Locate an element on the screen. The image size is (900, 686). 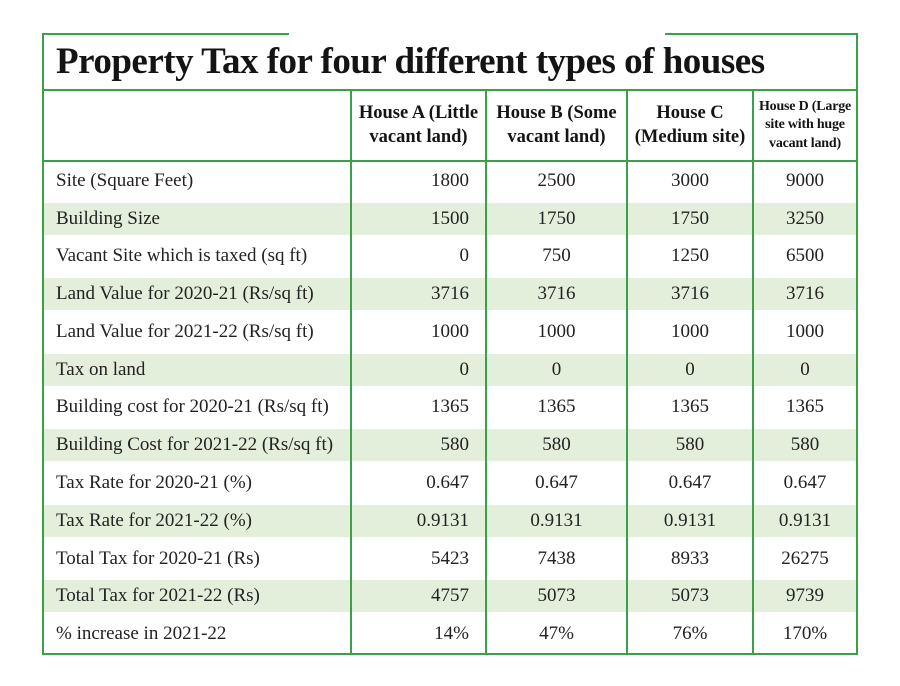
value-cell: 170% is located at coordinates (804, 634).